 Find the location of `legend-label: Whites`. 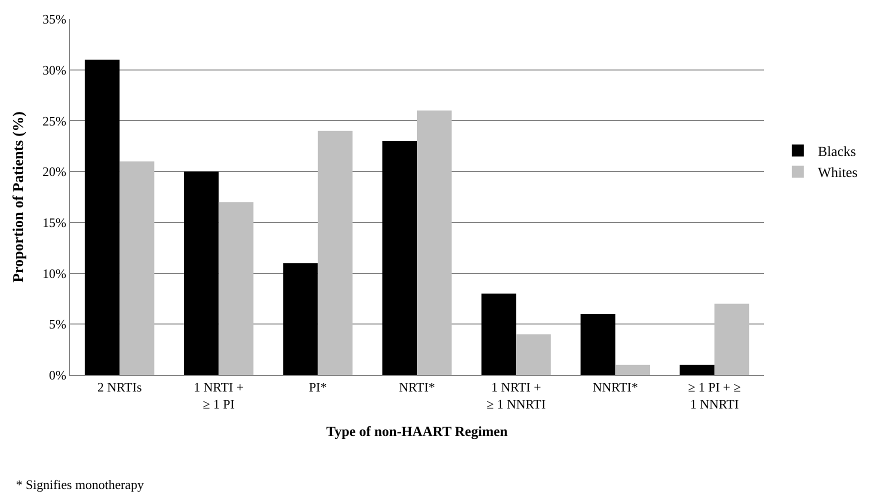

legend-label: Whites is located at coordinates (838, 174).